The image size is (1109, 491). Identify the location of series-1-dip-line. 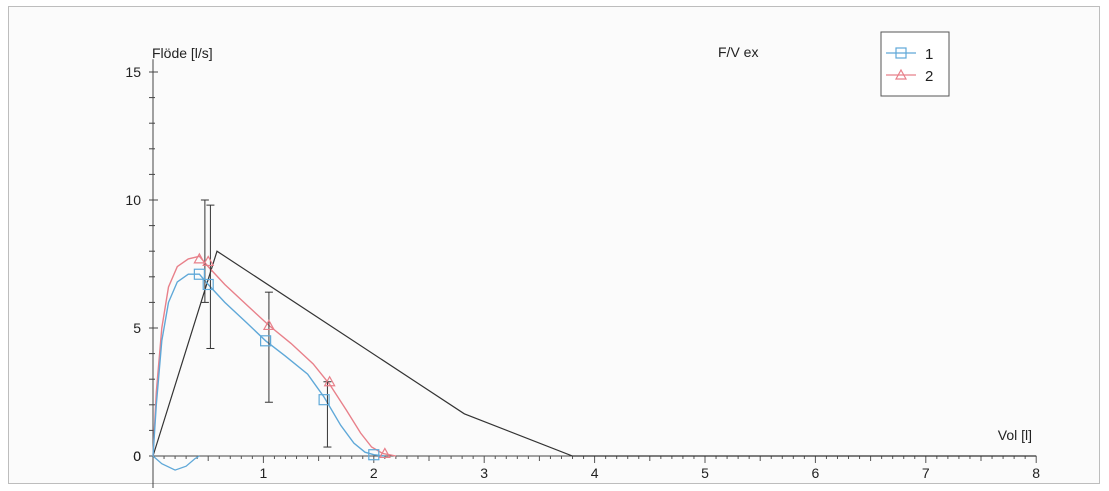
(176, 463).